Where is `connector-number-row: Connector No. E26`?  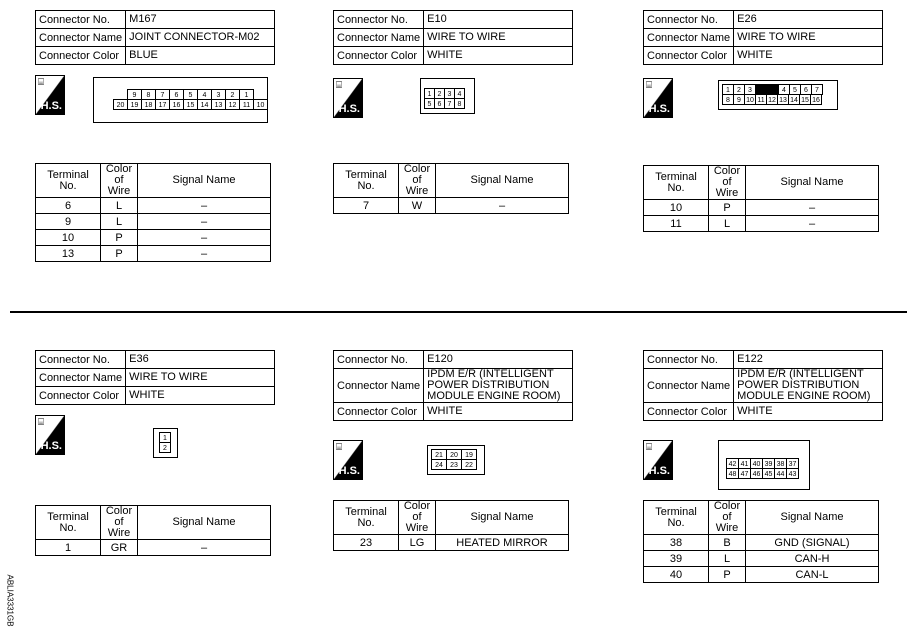 connector-number-row: Connector No. E26 is located at coordinates (763, 19).